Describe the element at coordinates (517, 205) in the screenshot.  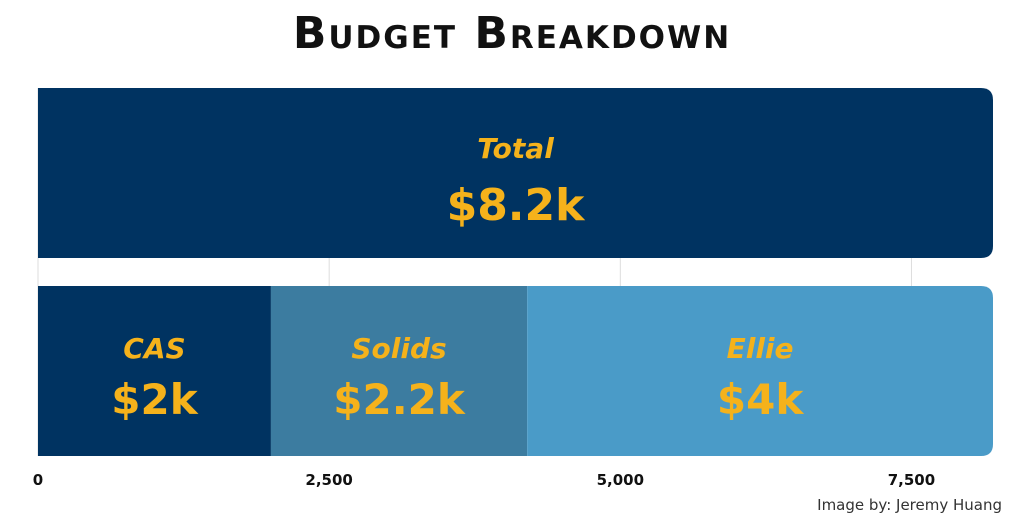
I see `bar-value-total: $8.2k` at that location.